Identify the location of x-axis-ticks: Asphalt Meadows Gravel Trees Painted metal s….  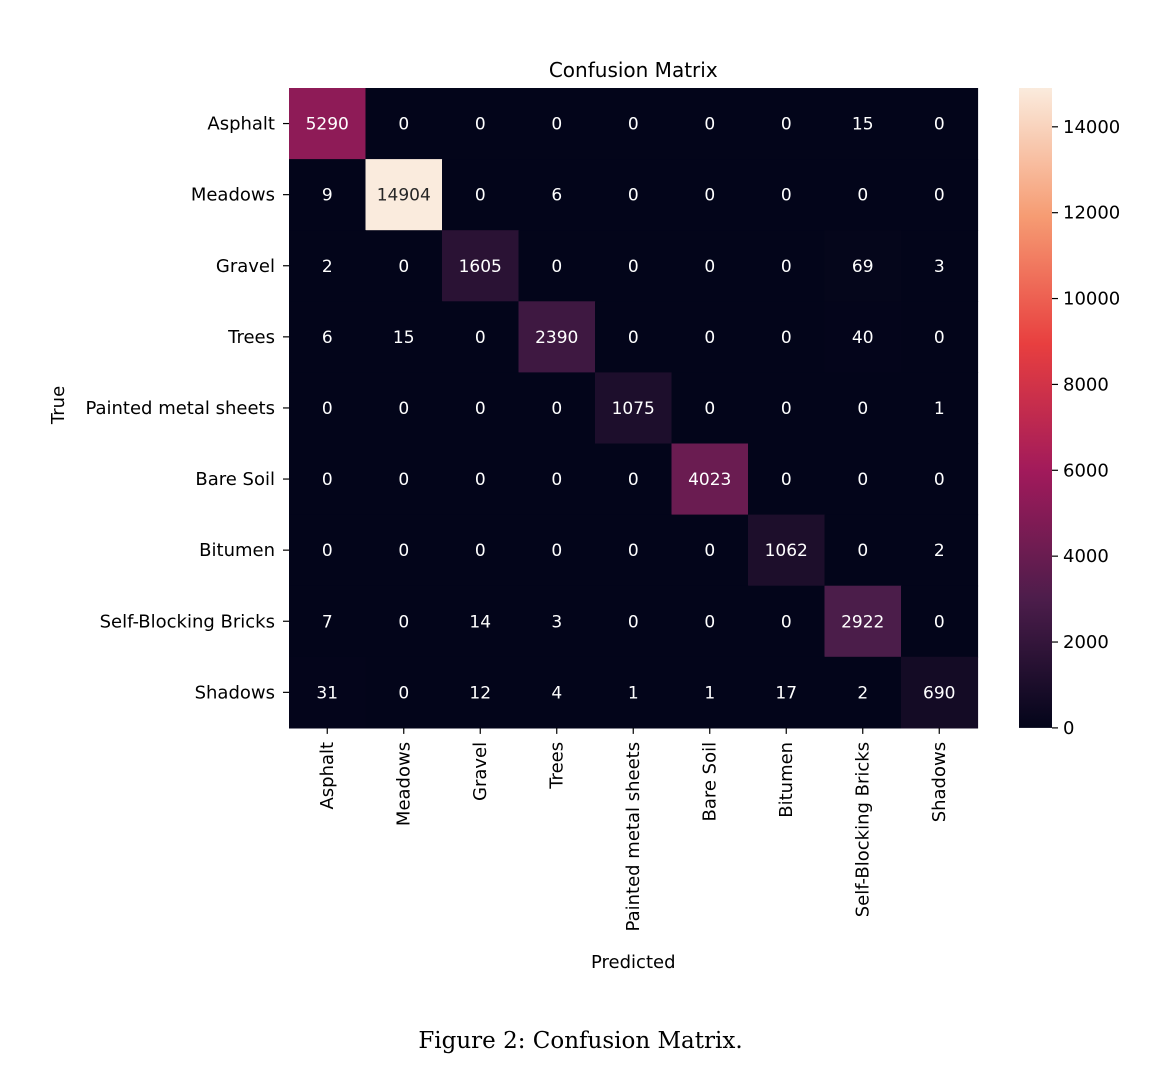
(633, 829).